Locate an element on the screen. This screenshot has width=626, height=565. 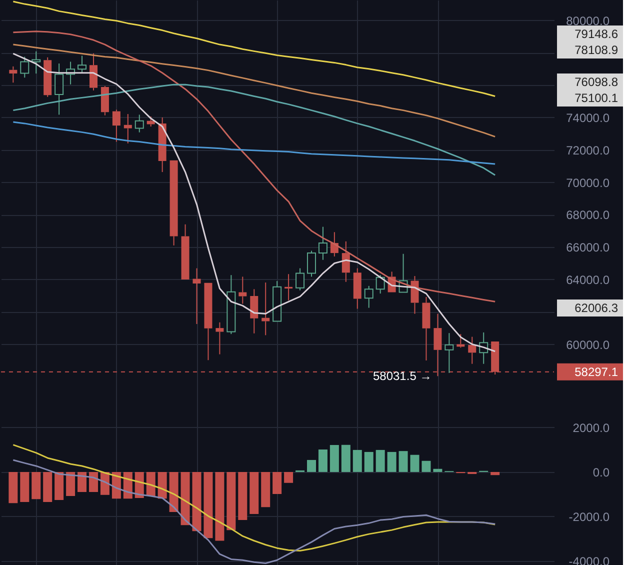
y-tick-label: 64000.0 is located at coordinates (588, 279).